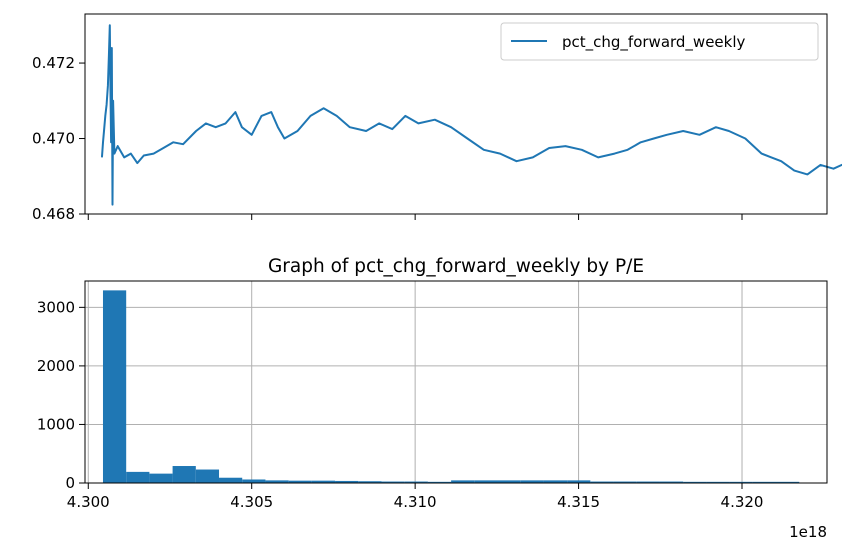 The height and width of the screenshot is (554, 842). Describe the element at coordinates (56, 424) in the screenshot. I see `y-tick-label: 1000` at that location.